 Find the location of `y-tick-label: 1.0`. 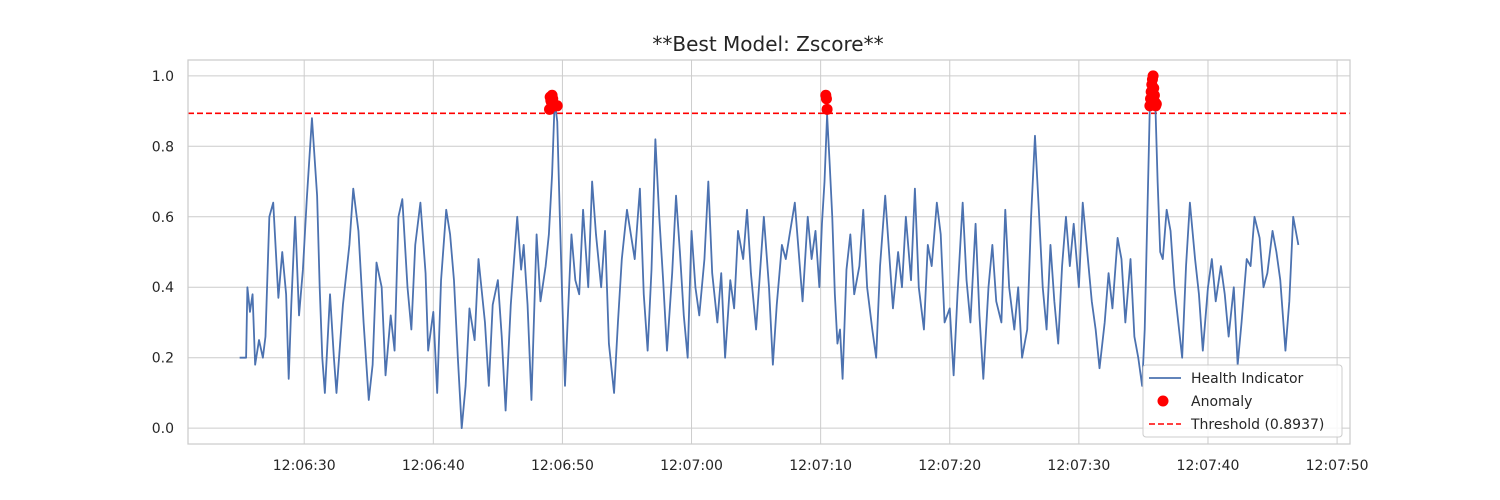

y-tick-label: 1.0 is located at coordinates (163, 77).